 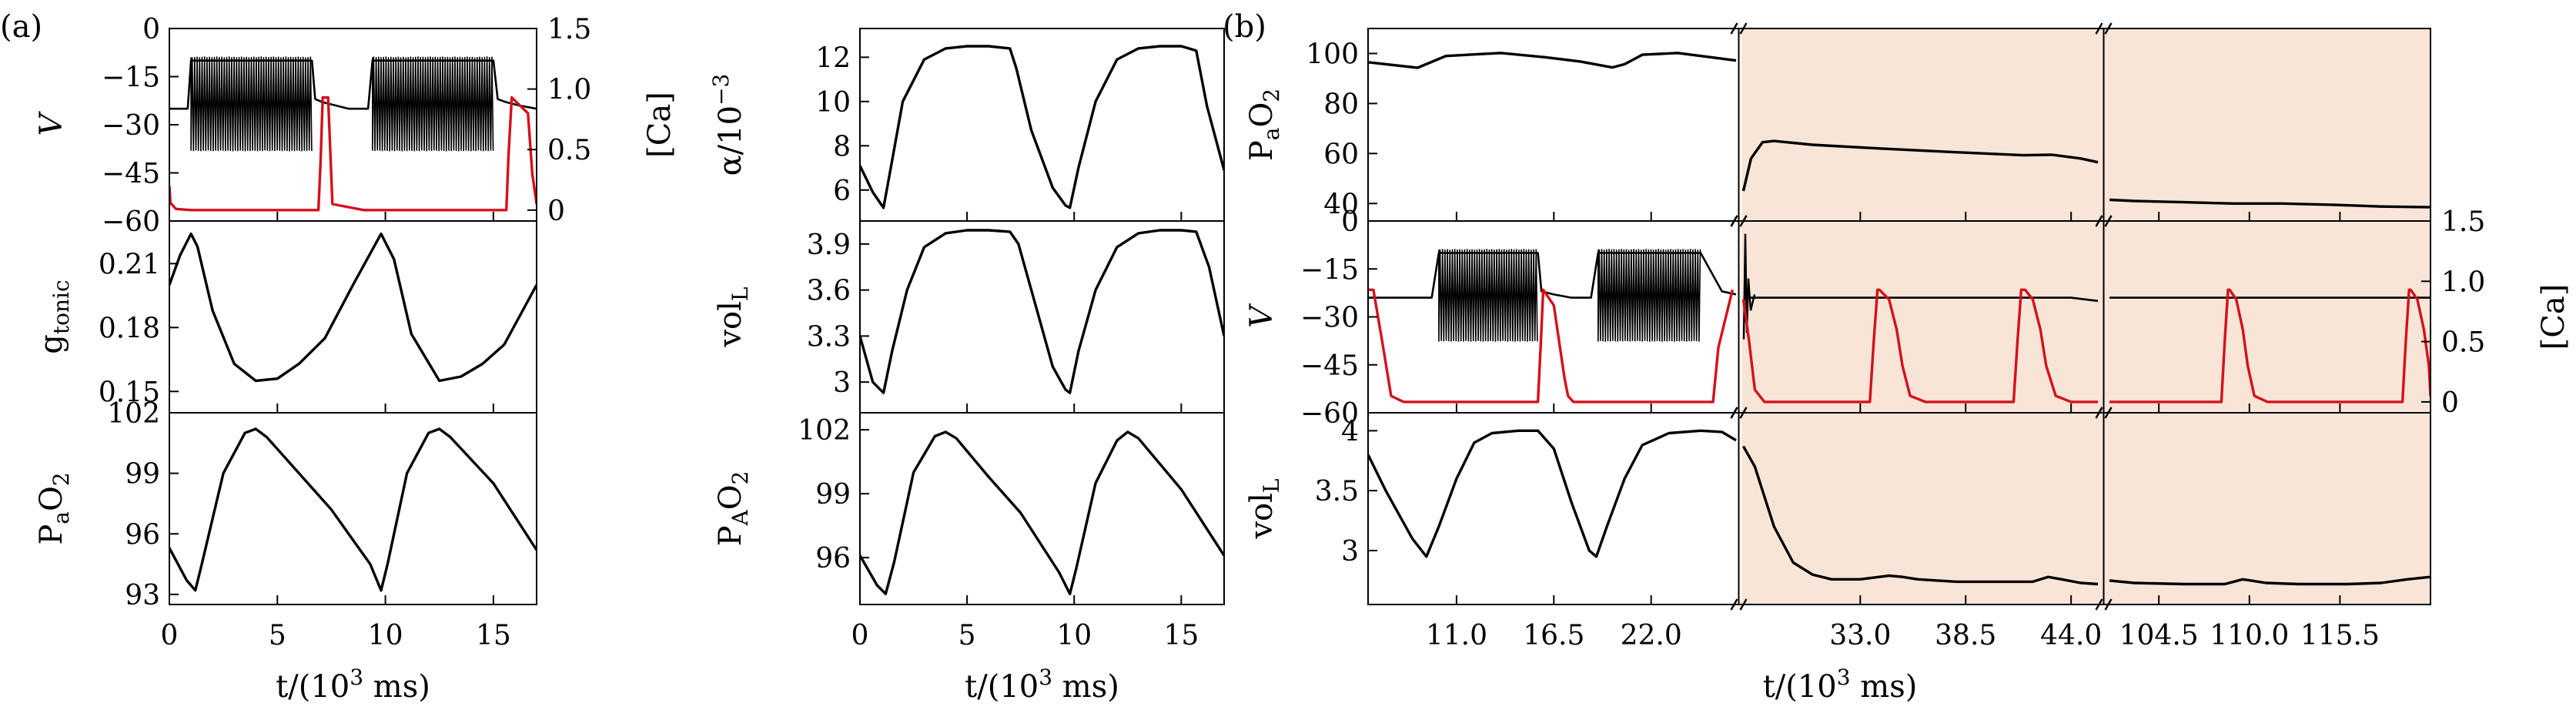 I want to click on xtick-label: 44.0, so click(x=2071, y=635).